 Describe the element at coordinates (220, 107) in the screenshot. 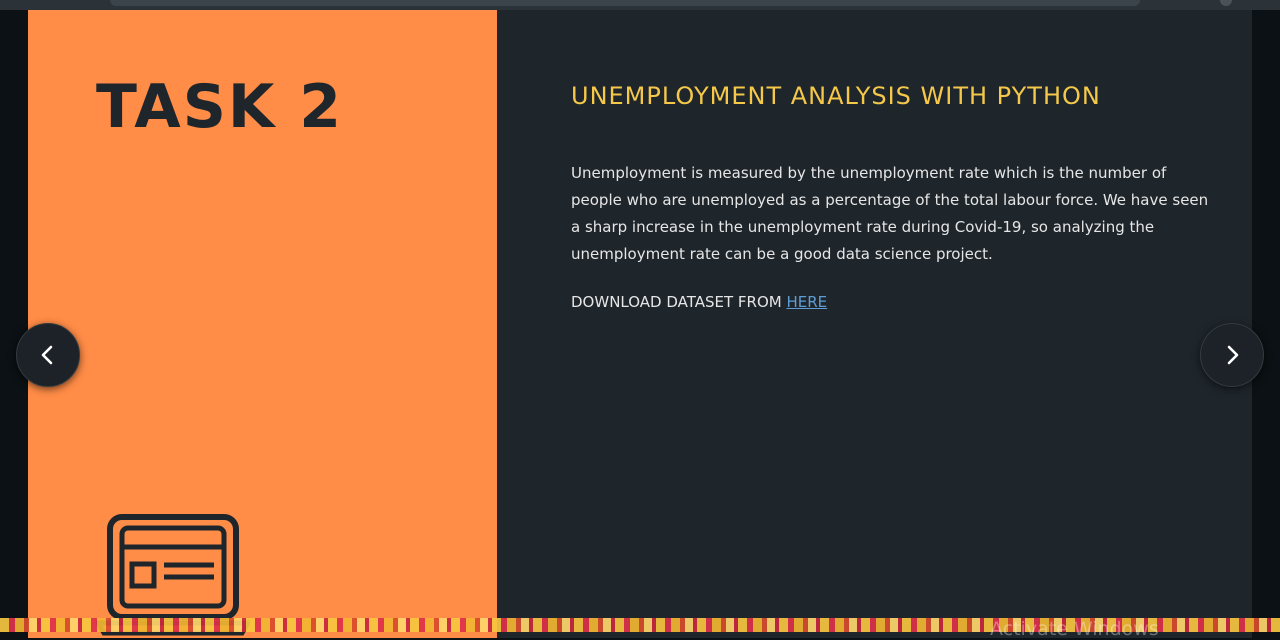

I see `task-title: TASK 2` at that location.